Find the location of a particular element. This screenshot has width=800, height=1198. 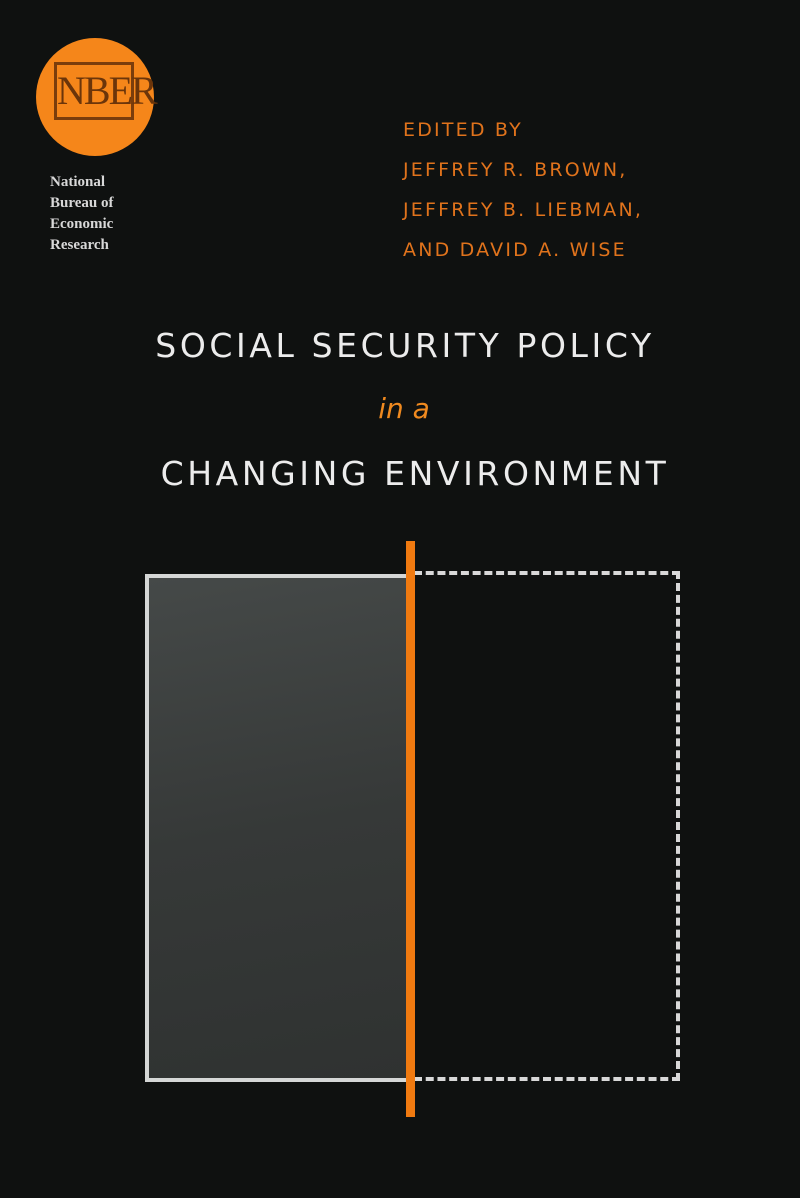

nber-logo-mark: NBER is located at coordinates (106, 91).